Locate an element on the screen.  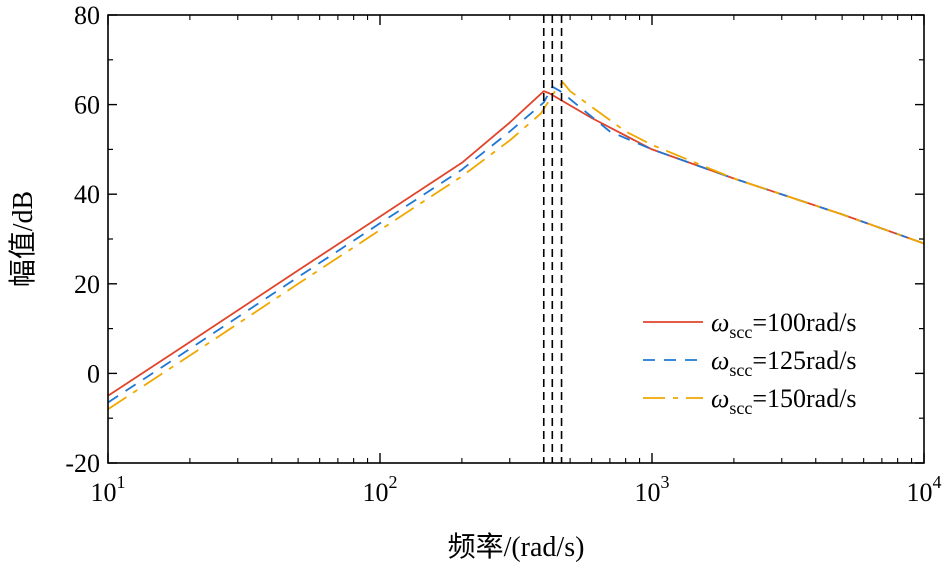
x-tick-label: 10⁴ is located at coordinates (924, 489).